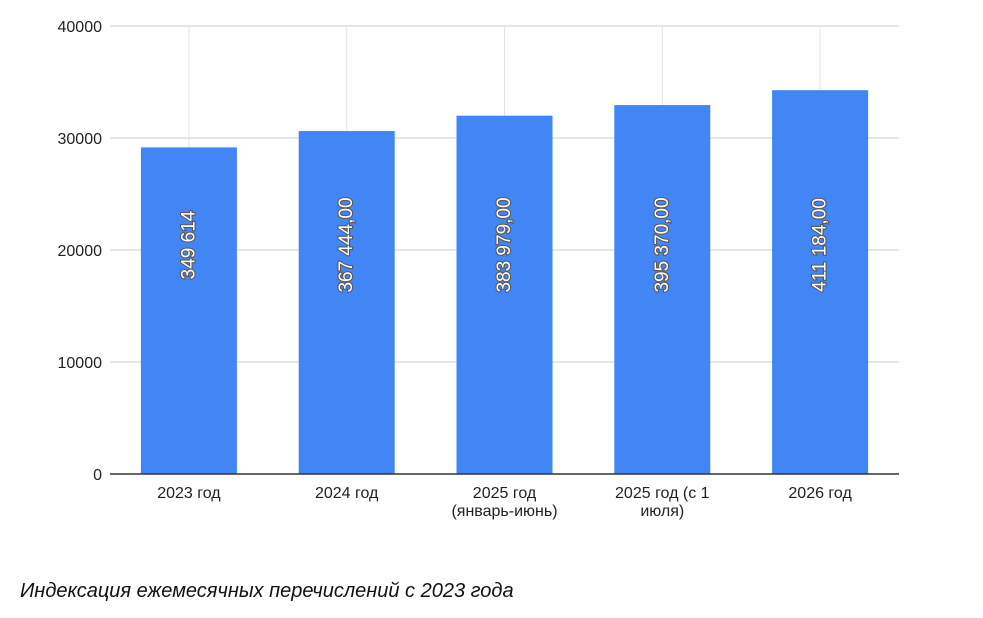 The image size is (983, 618). I want to click on y-tick-label: 30000, so click(80, 139).